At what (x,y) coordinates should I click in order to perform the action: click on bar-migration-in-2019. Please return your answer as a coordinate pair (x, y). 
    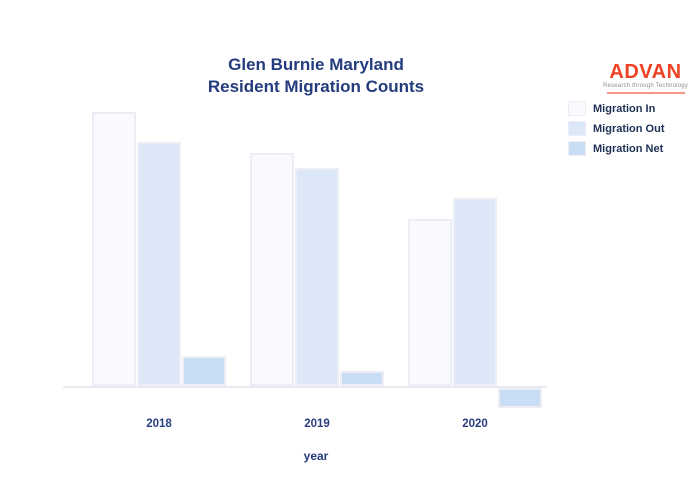
    Looking at the image, I should click on (272, 269).